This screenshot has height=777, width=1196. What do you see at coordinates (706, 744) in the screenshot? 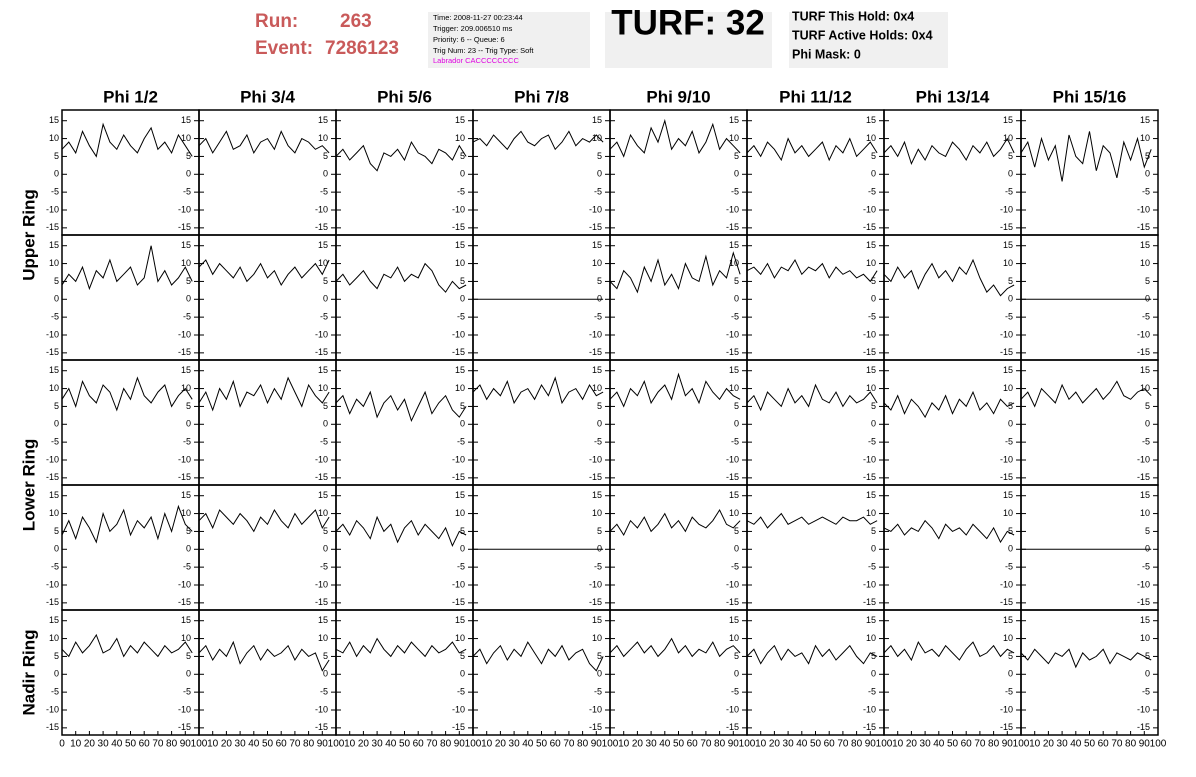
I see `x-tick-label: 70` at bounding box center [706, 744].